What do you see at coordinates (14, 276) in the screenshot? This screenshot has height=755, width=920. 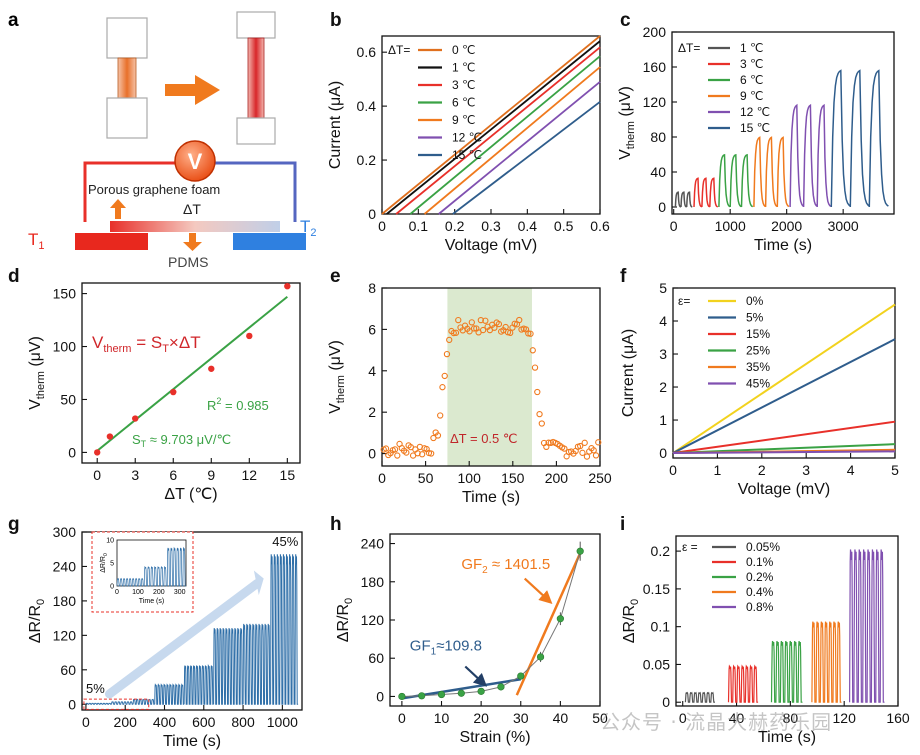 I see `panel-letter-d: d` at bounding box center [14, 276].